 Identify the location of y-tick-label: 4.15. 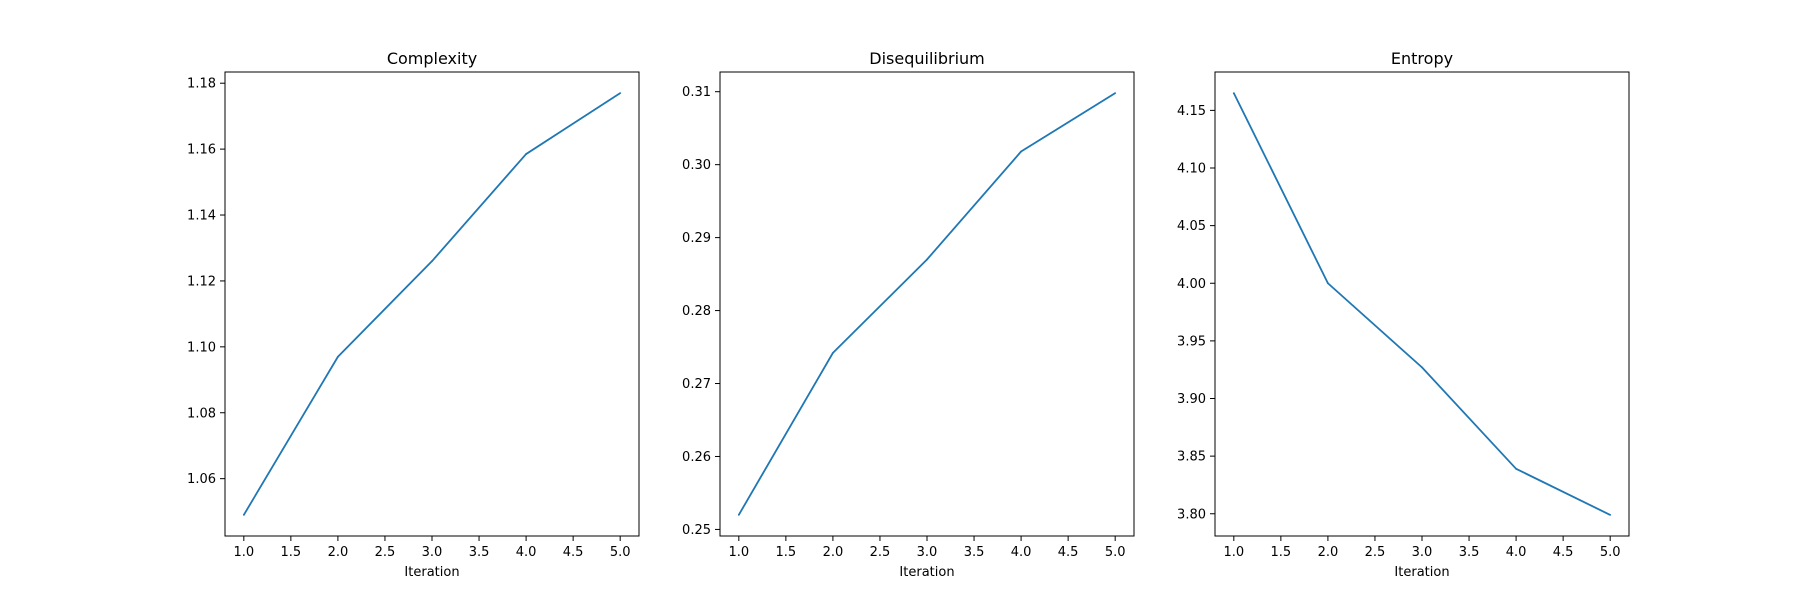
(1191, 111).